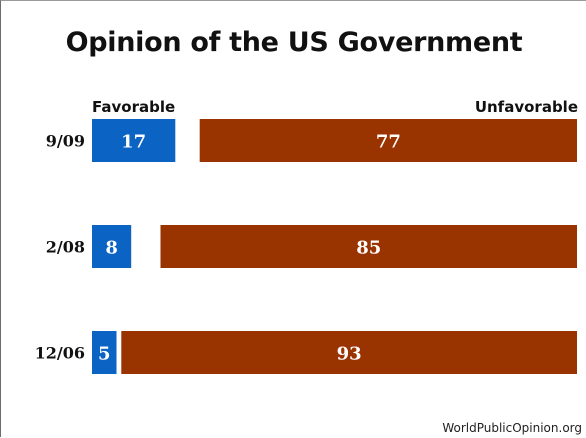 The width and height of the screenshot is (586, 438). Describe the element at coordinates (512, 428) in the screenshot. I see `source-credit: WorldPublicOpinion.org` at that location.